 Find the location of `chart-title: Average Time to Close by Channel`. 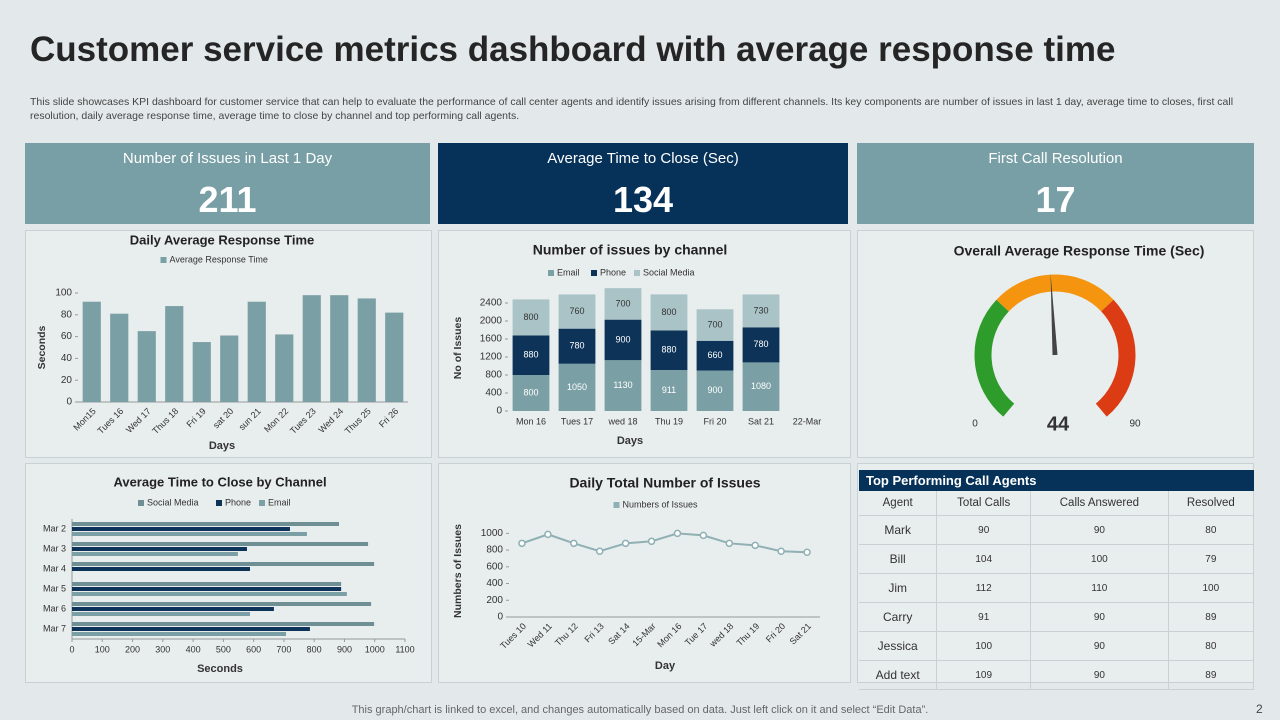

chart-title: Average Time to Close by Channel is located at coordinates (219, 481).